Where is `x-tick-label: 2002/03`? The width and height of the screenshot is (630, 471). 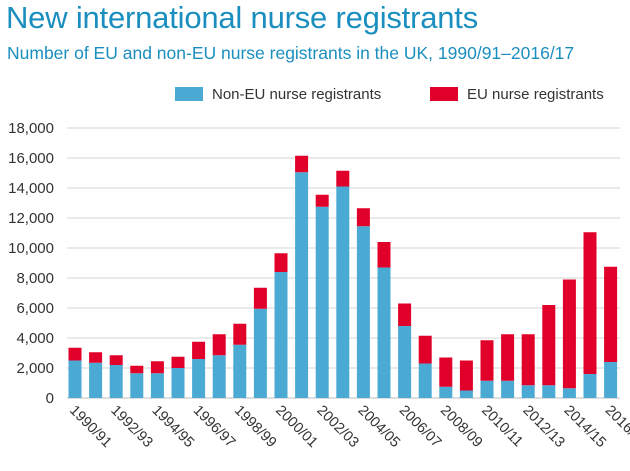 x-tick-label: 2002/03 is located at coordinates (337, 427).